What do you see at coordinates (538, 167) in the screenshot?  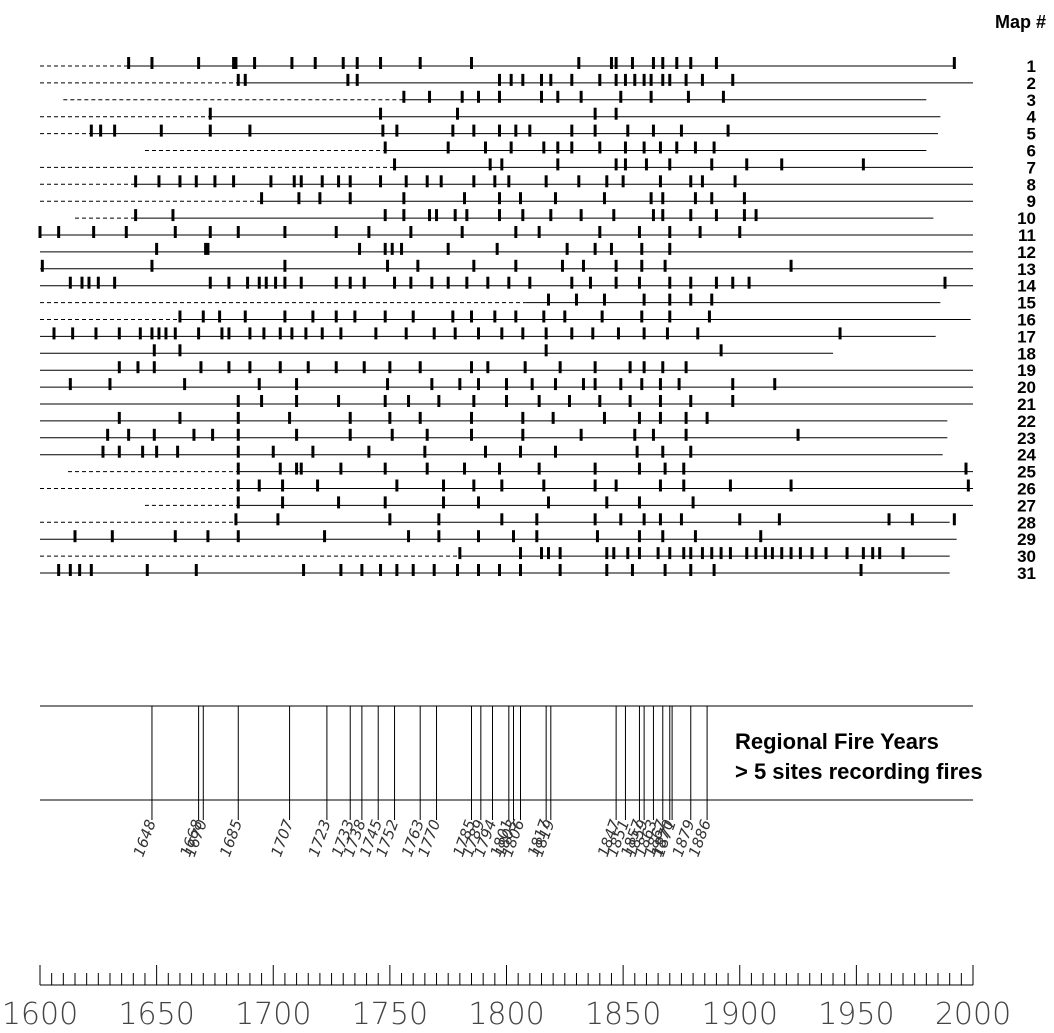 I see `site-row-7: 7` at bounding box center [538, 167].